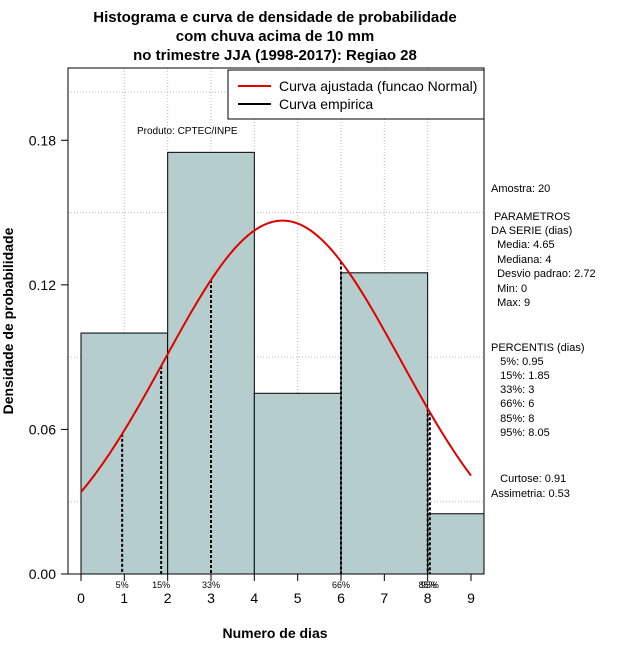 Image resolution: width=640 pixels, height=660 pixels. I want to click on x-tick-label: 9, so click(471, 598).